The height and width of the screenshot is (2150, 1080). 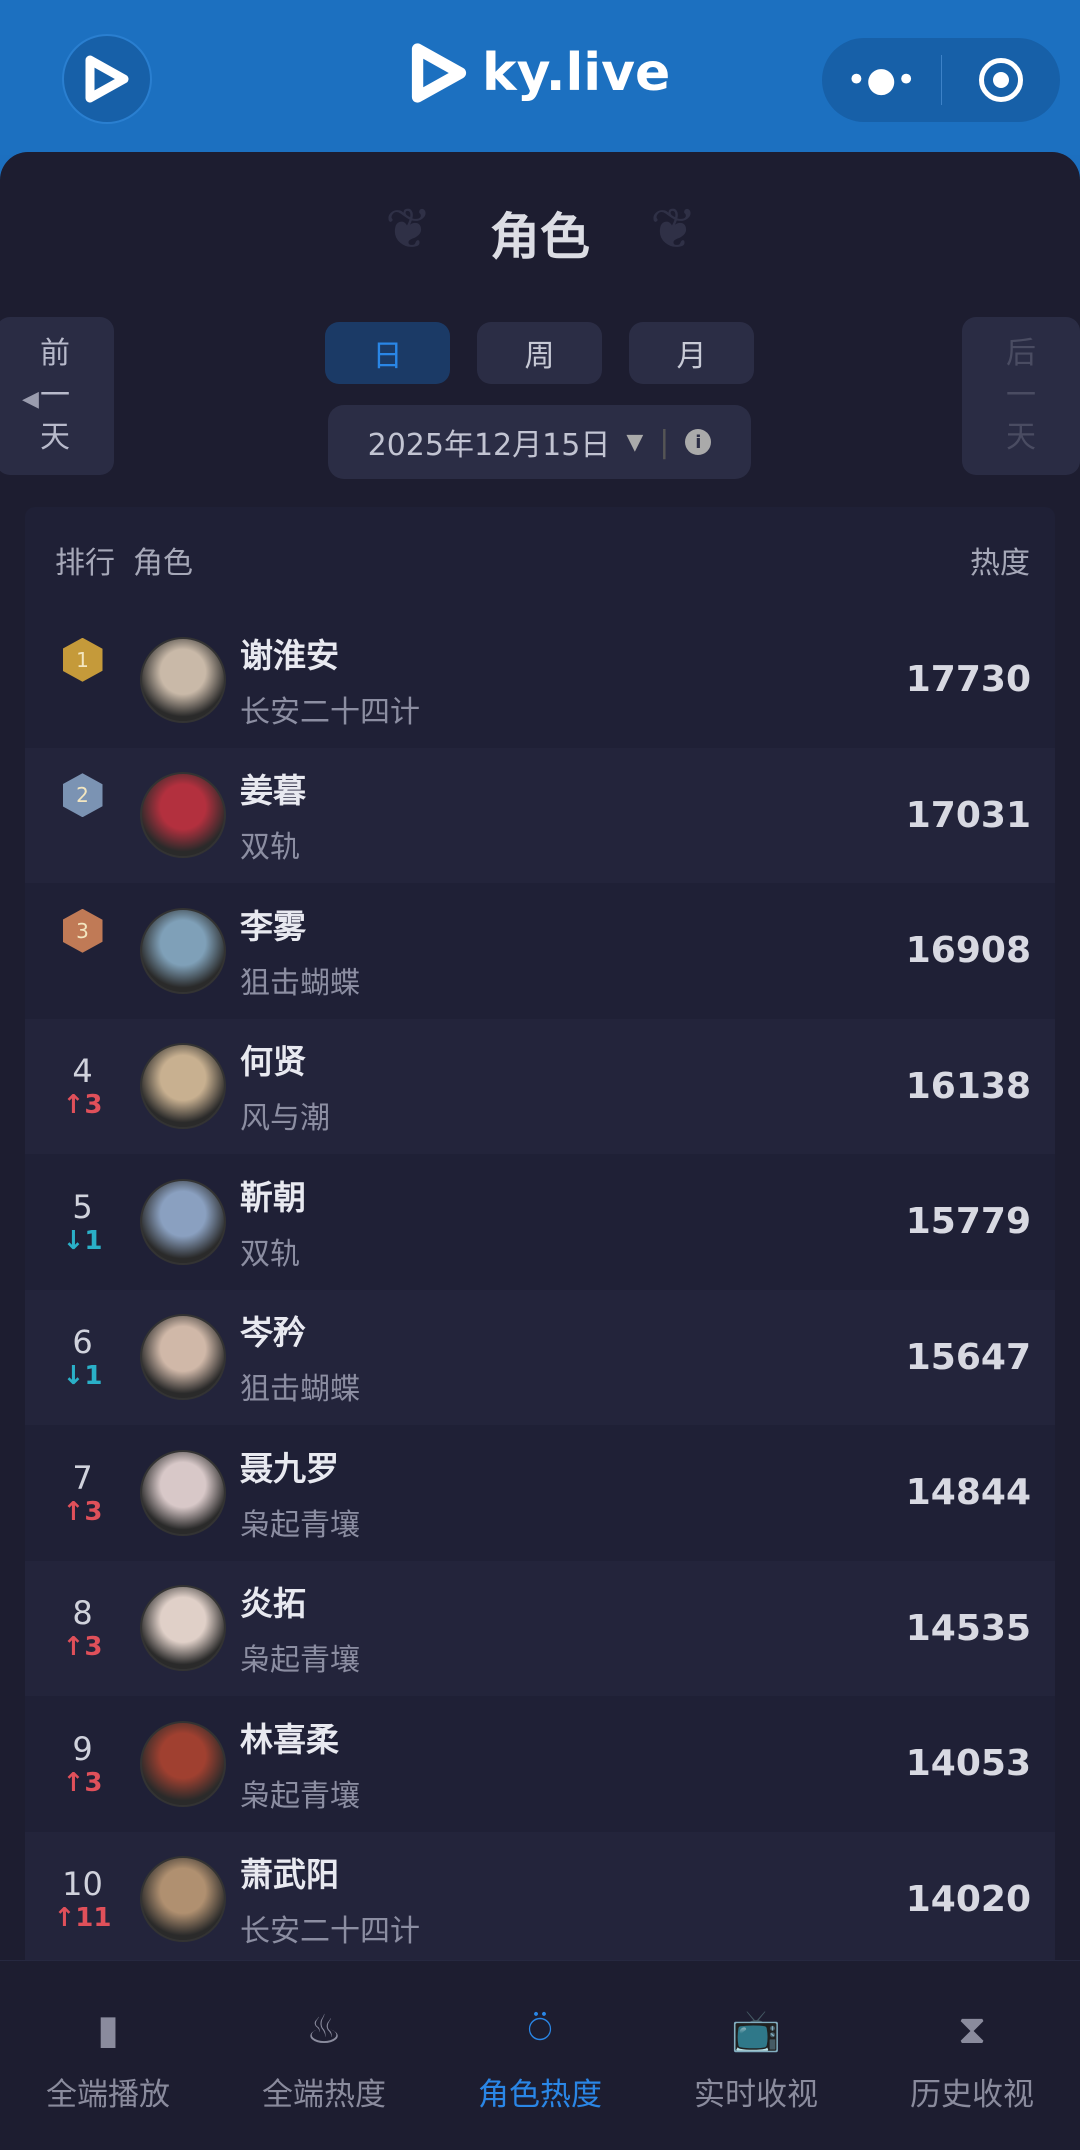 What do you see at coordinates (1001, 80) in the screenshot?
I see `close-button` at bounding box center [1001, 80].